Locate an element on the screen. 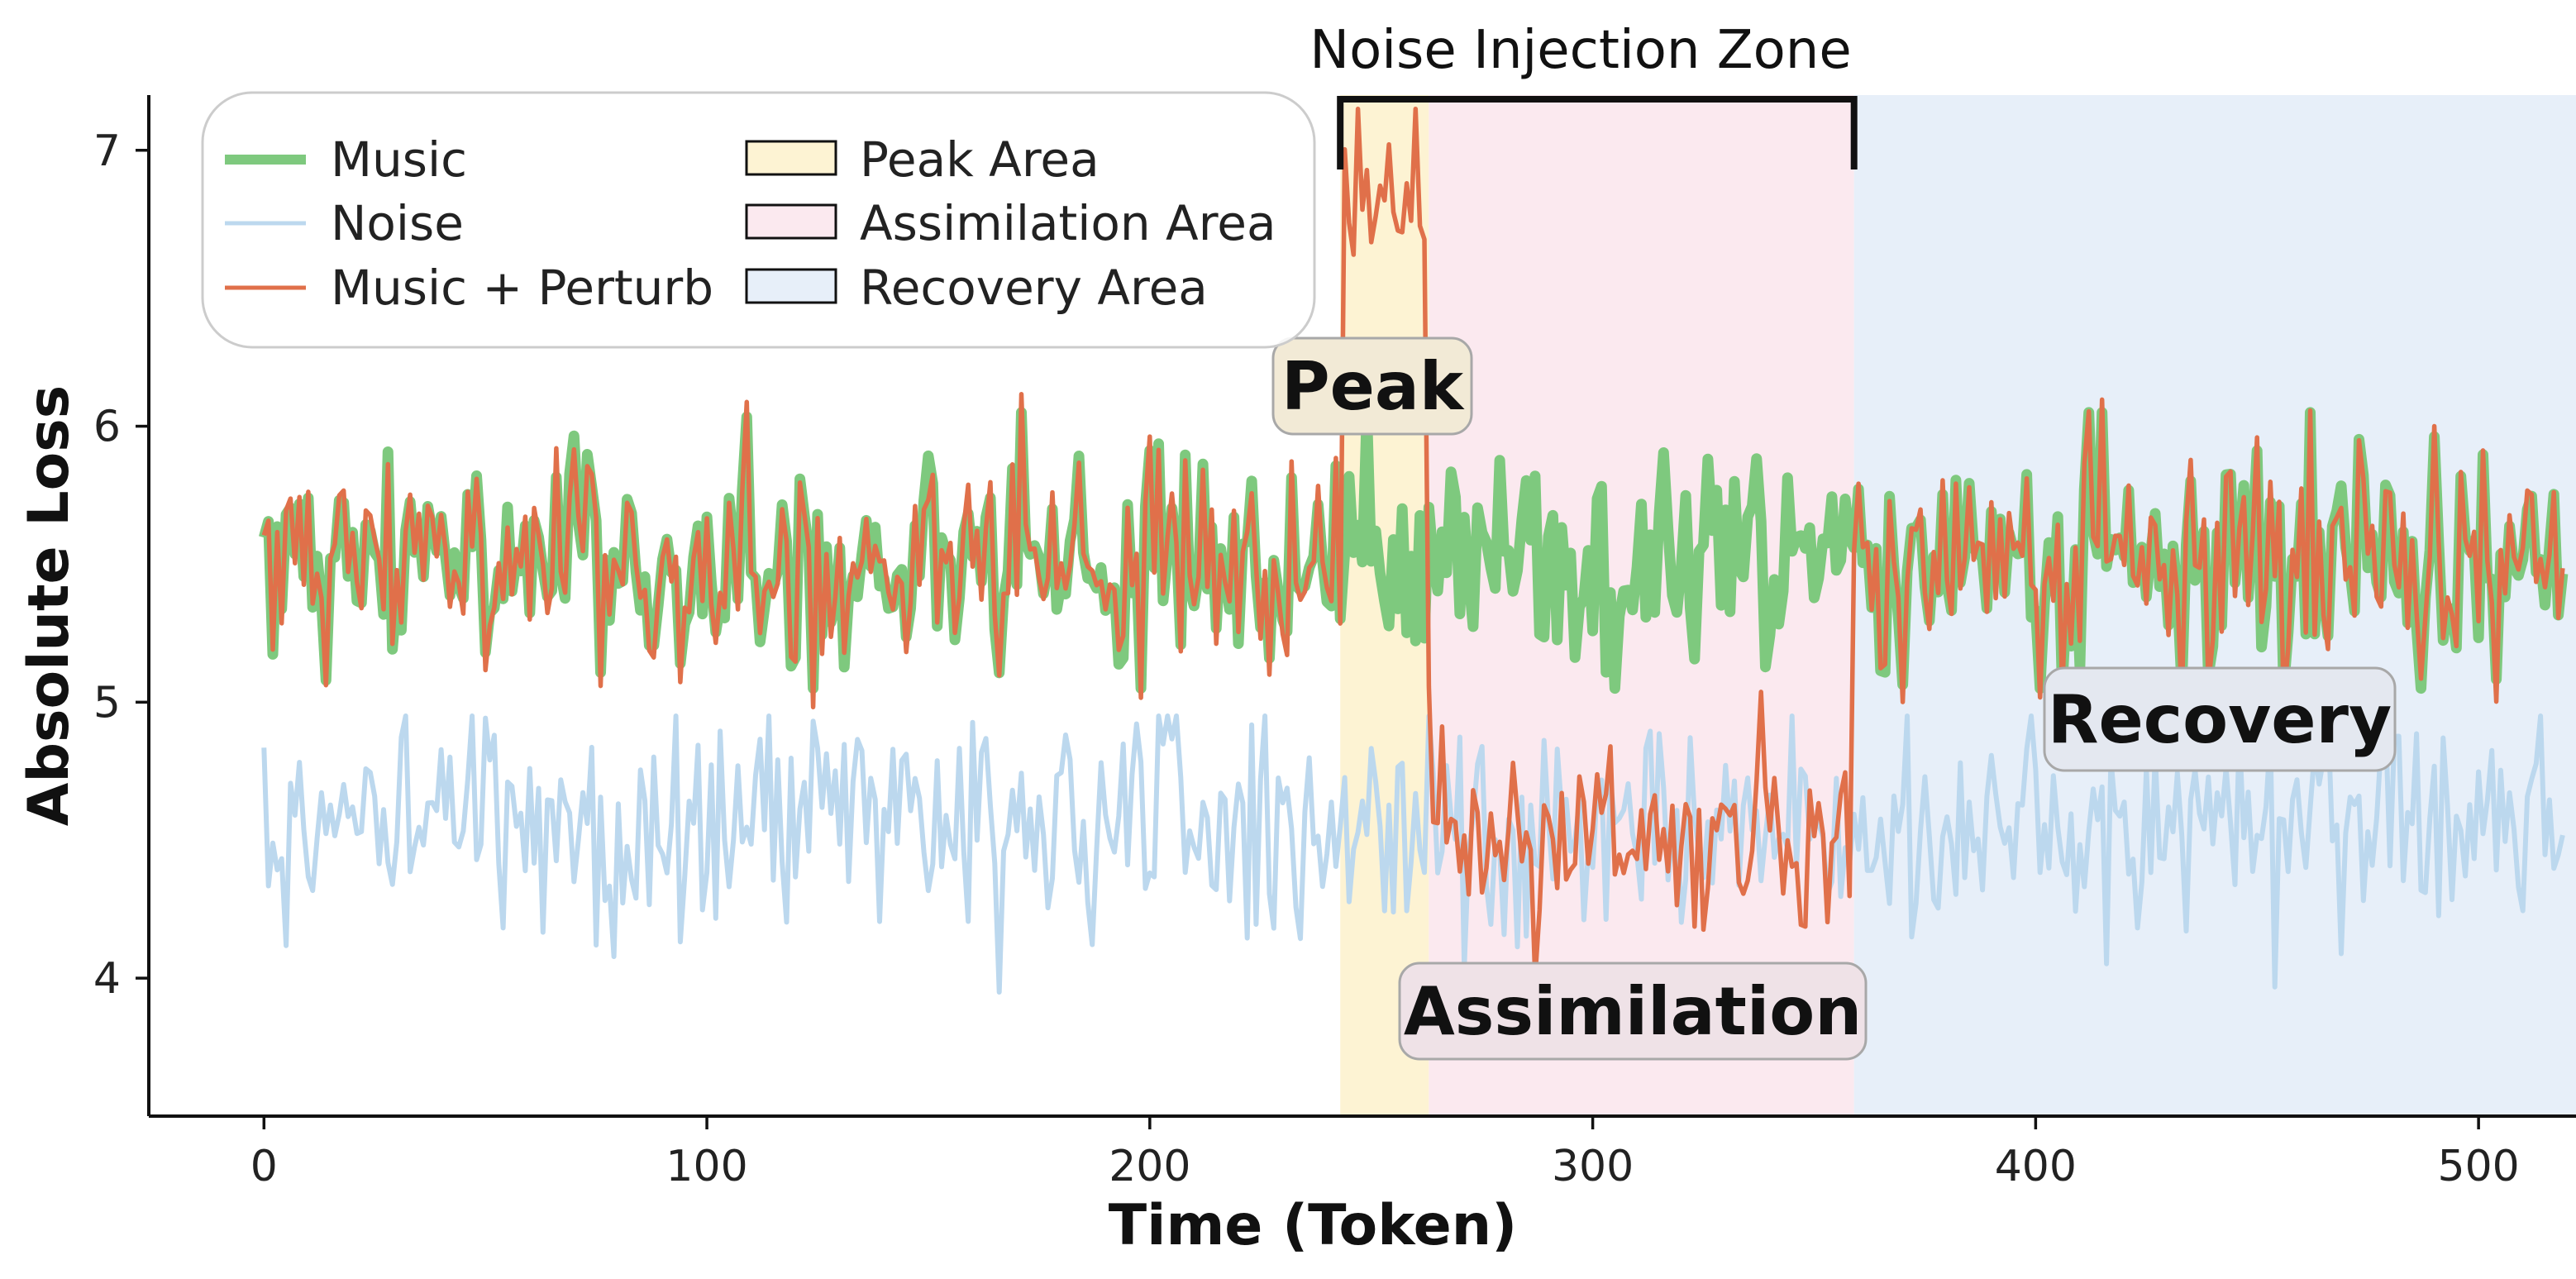 The width and height of the screenshot is (2576, 1279). legend-label: Music + Perturb is located at coordinates (522, 288).